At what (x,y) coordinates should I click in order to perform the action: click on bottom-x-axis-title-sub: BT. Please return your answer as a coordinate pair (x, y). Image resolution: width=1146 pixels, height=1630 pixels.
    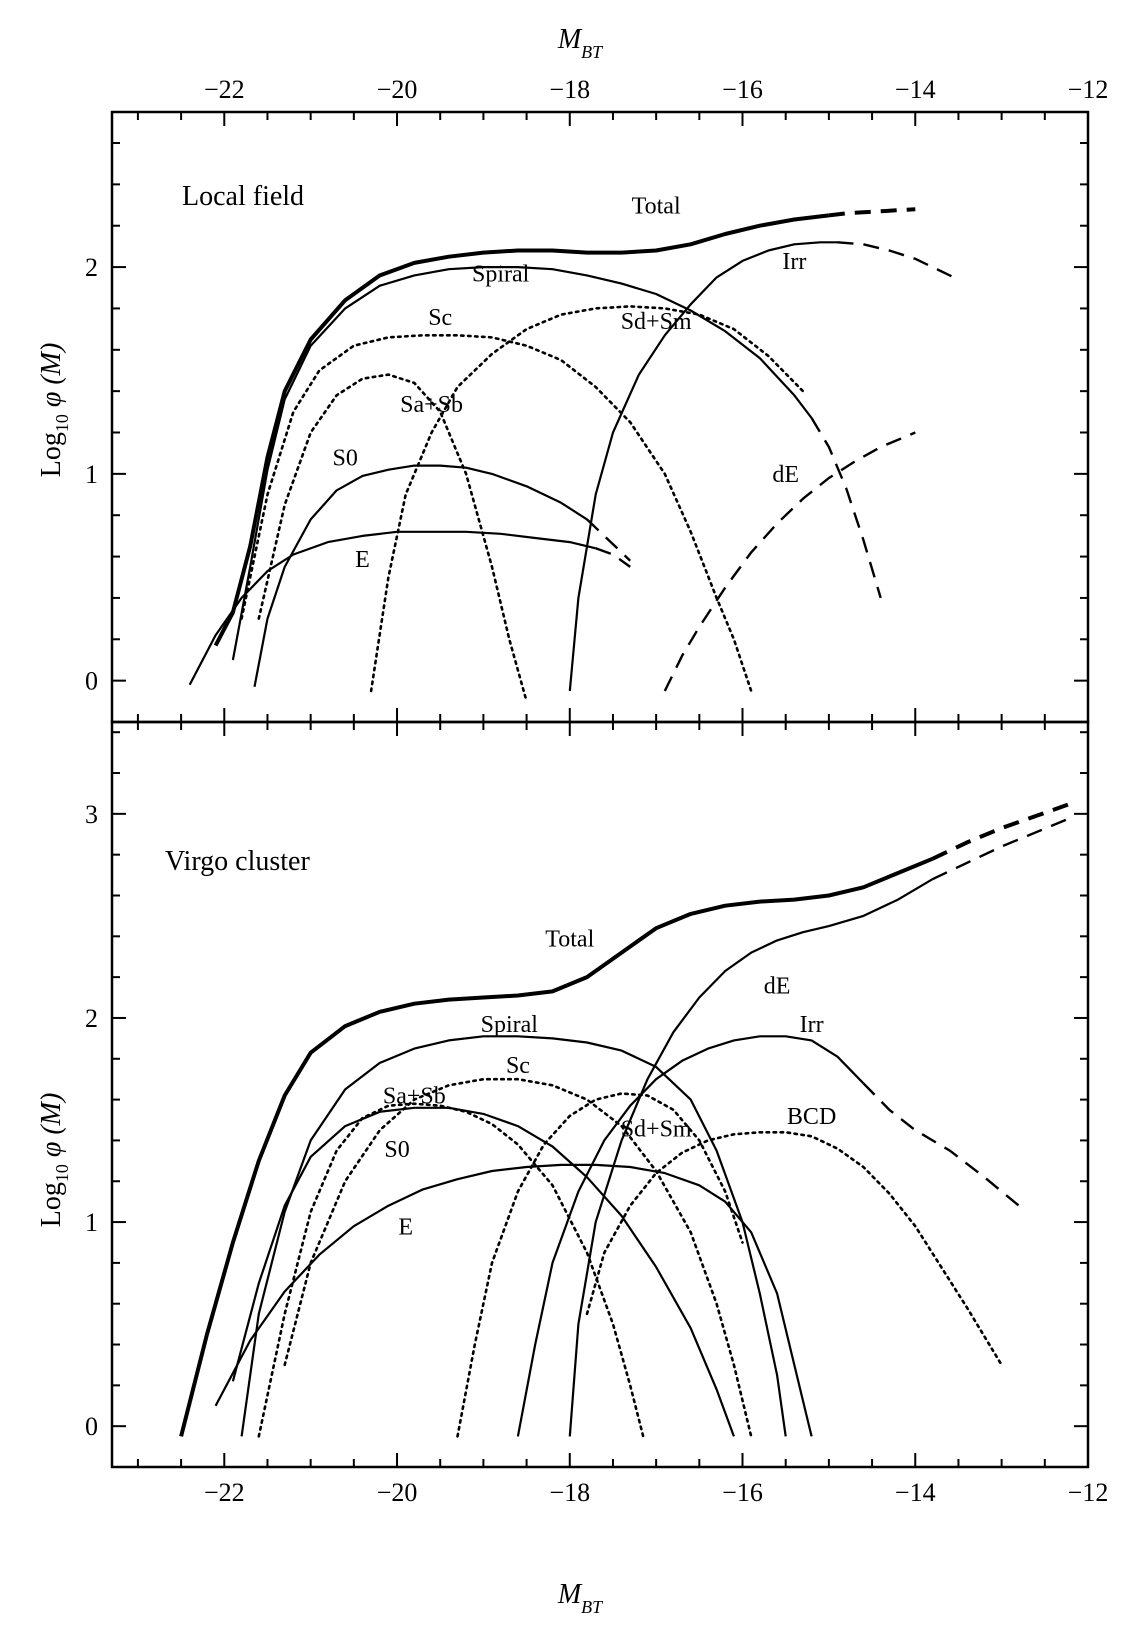
    Looking at the image, I should click on (592, 1607).